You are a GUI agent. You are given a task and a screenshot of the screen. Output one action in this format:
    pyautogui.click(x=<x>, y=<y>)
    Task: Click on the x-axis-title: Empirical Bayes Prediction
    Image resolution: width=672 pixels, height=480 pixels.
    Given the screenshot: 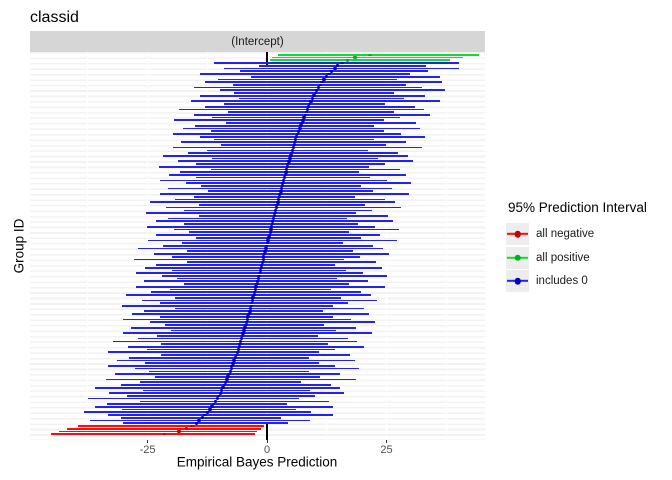 What is the action you would take?
    pyautogui.click(x=257, y=462)
    